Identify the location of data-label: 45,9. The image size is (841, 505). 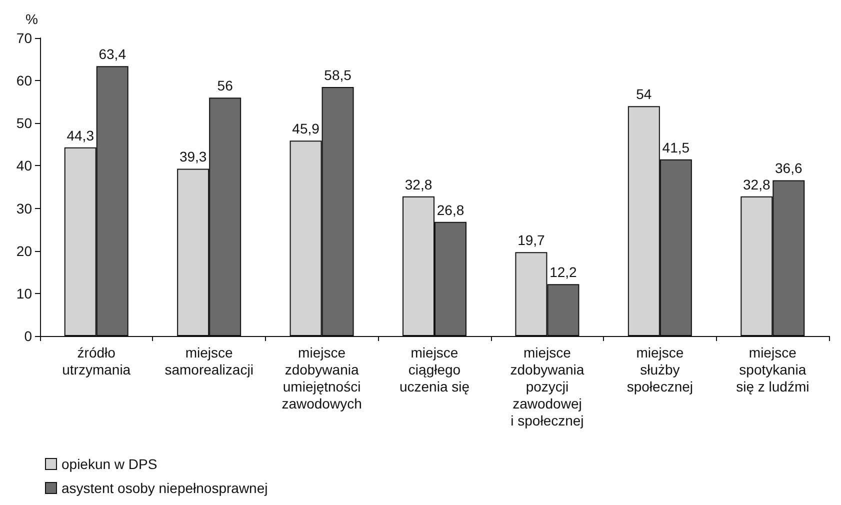
(306, 128).